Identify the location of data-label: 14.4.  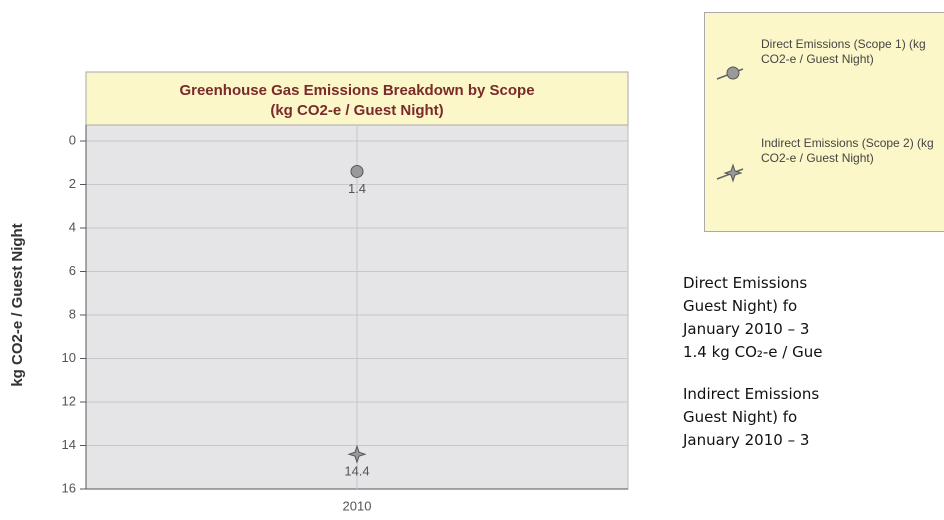
(356, 471).